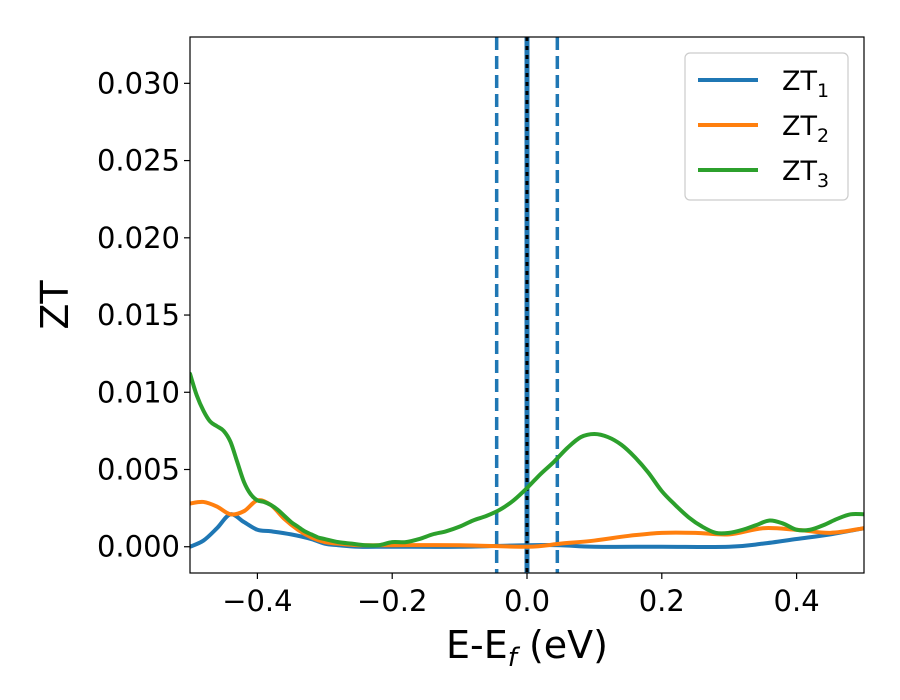 This screenshot has height=700, width=900. What do you see at coordinates (797, 601) in the screenshot?
I see `x-tick-label: 0.4` at bounding box center [797, 601].